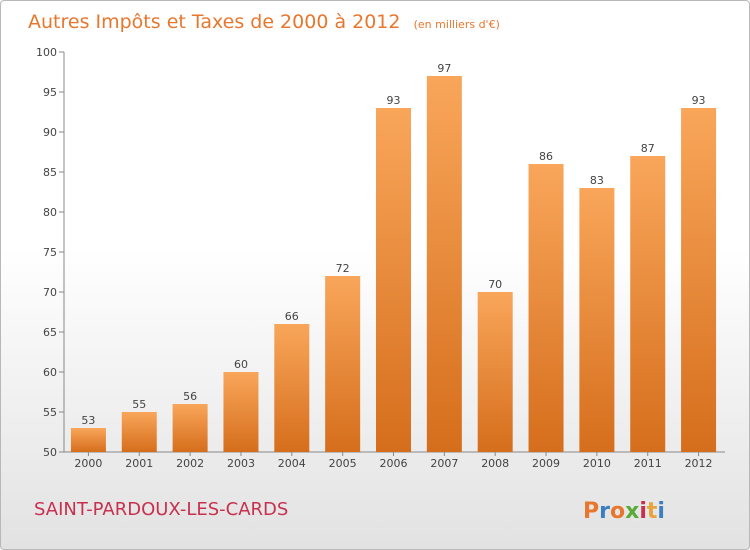  What do you see at coordinates (292, 316) in the screenshot?
I see `bar-value-label: 66` at bounding box center [292, 316].